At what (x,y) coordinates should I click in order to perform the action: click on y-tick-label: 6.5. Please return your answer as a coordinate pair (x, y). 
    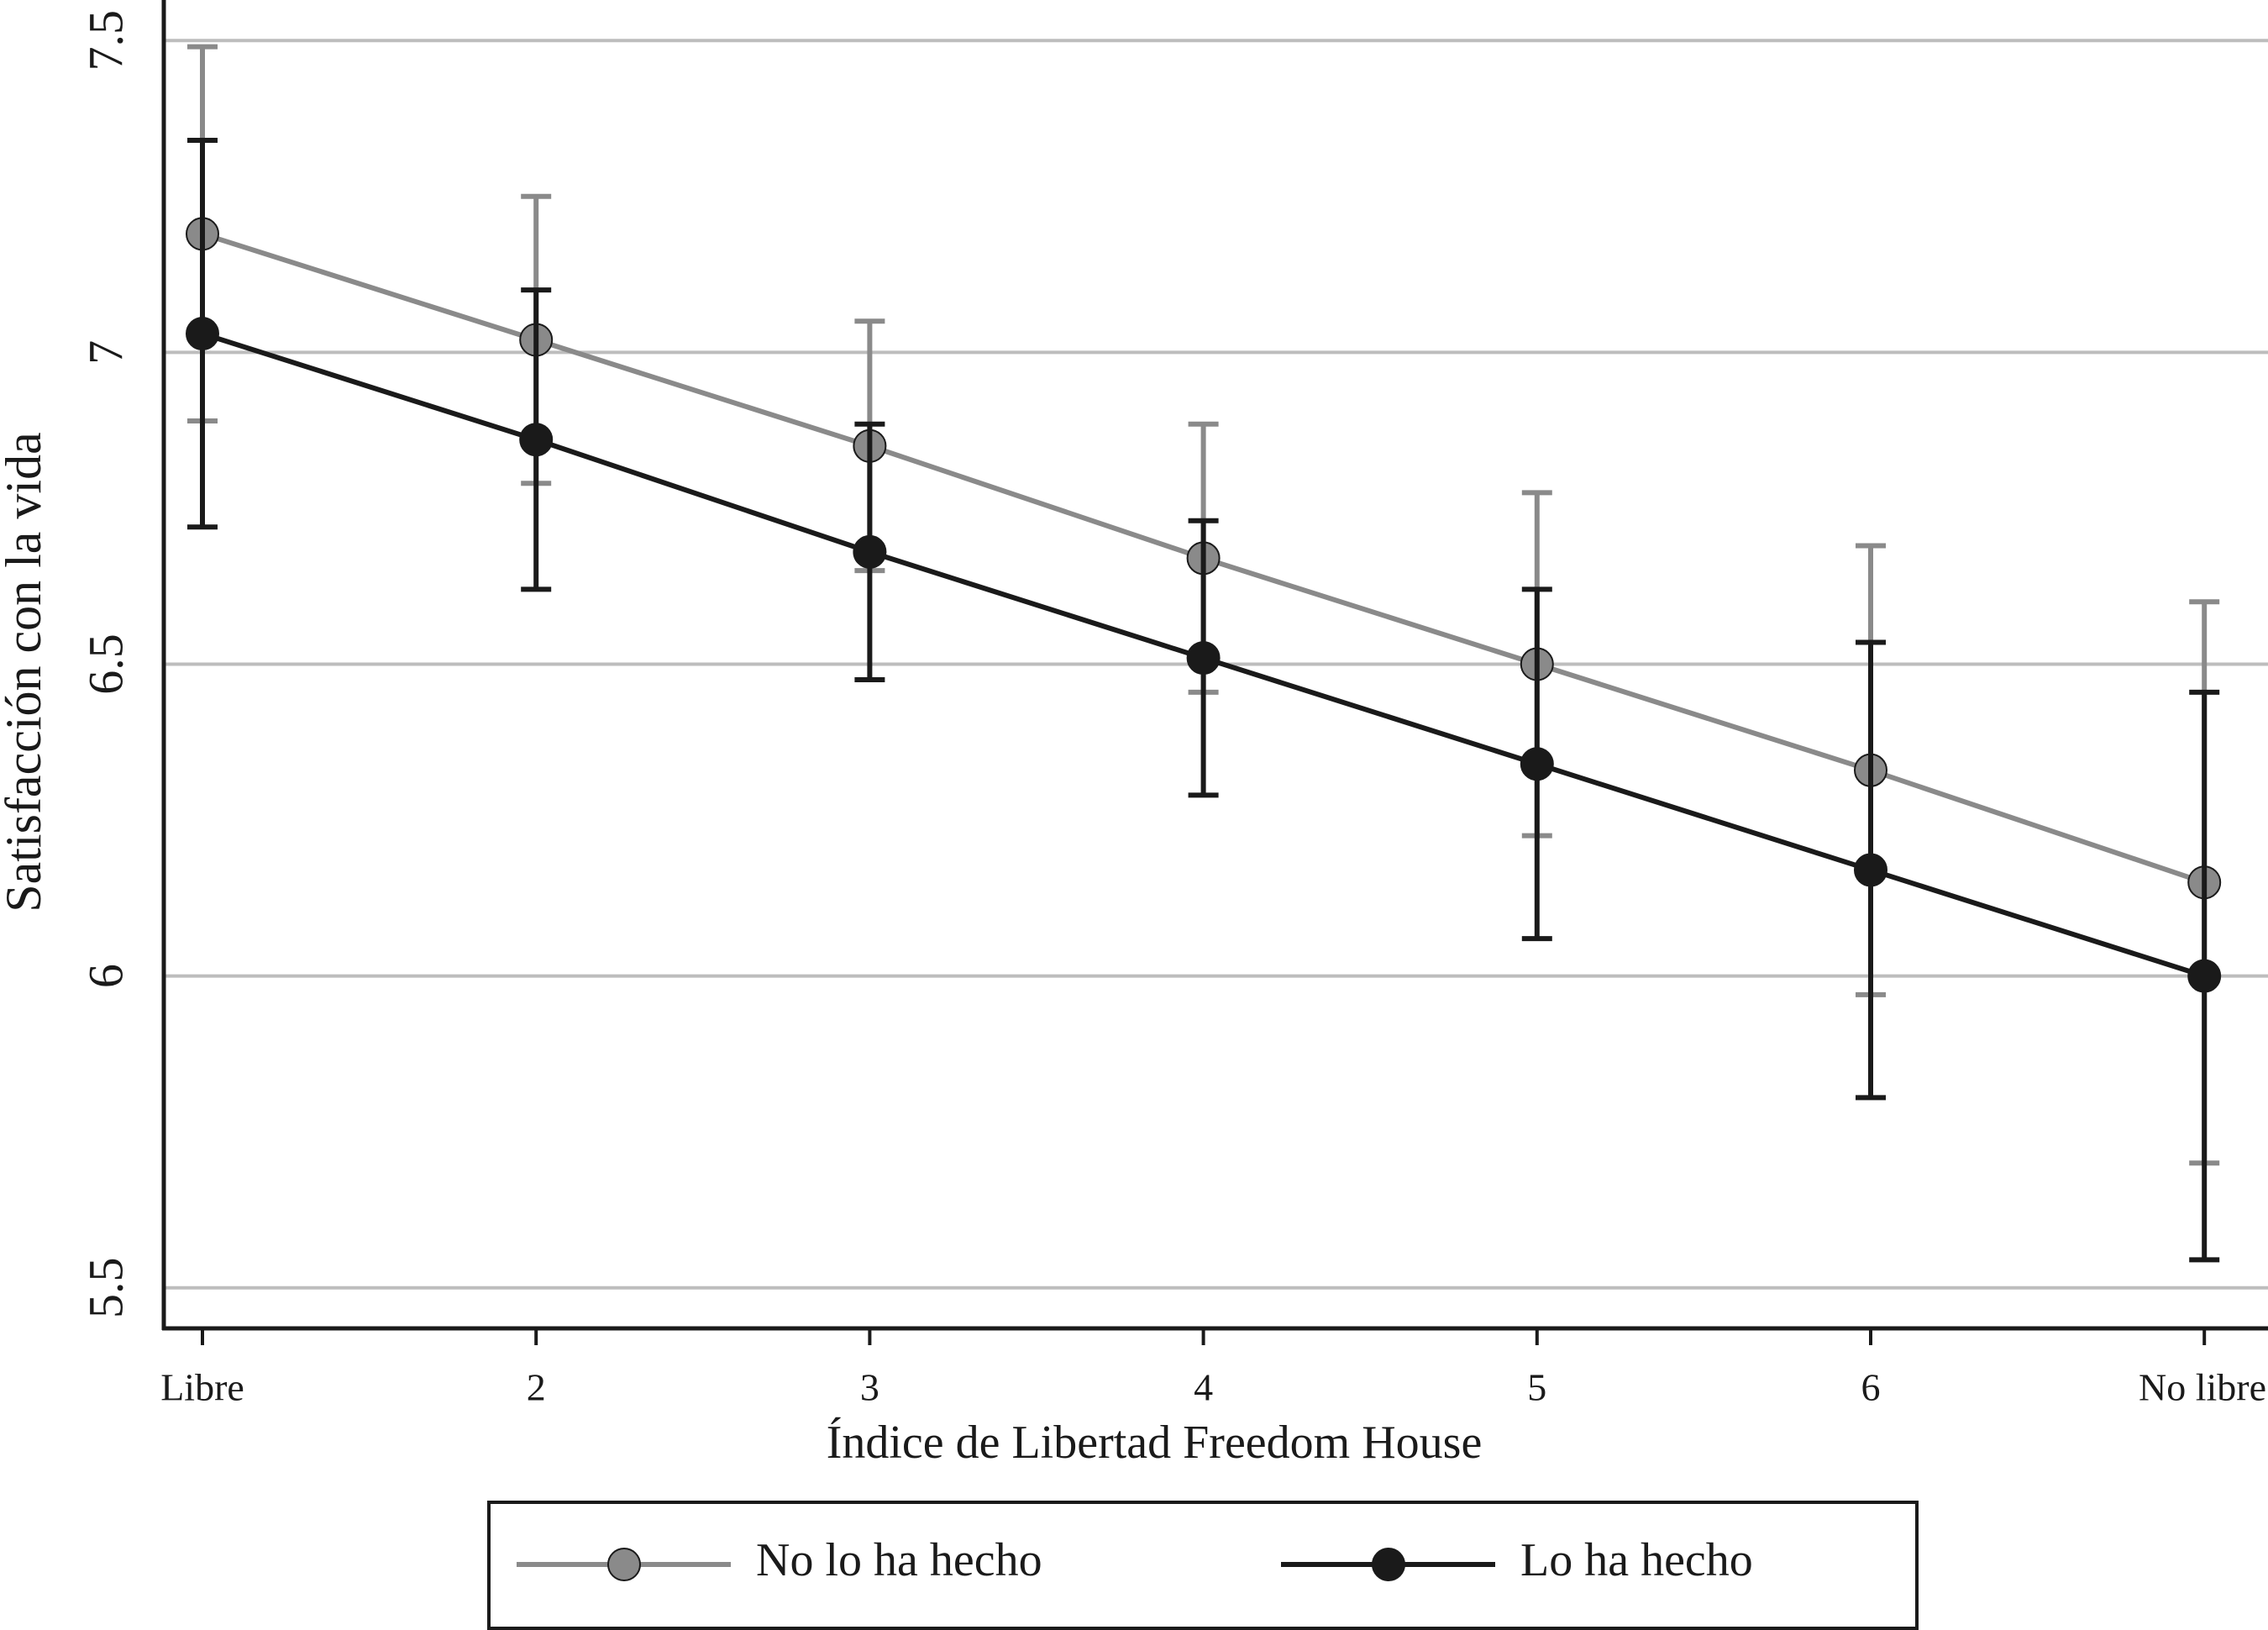
    Looking at the image, I should click on (105, 664).